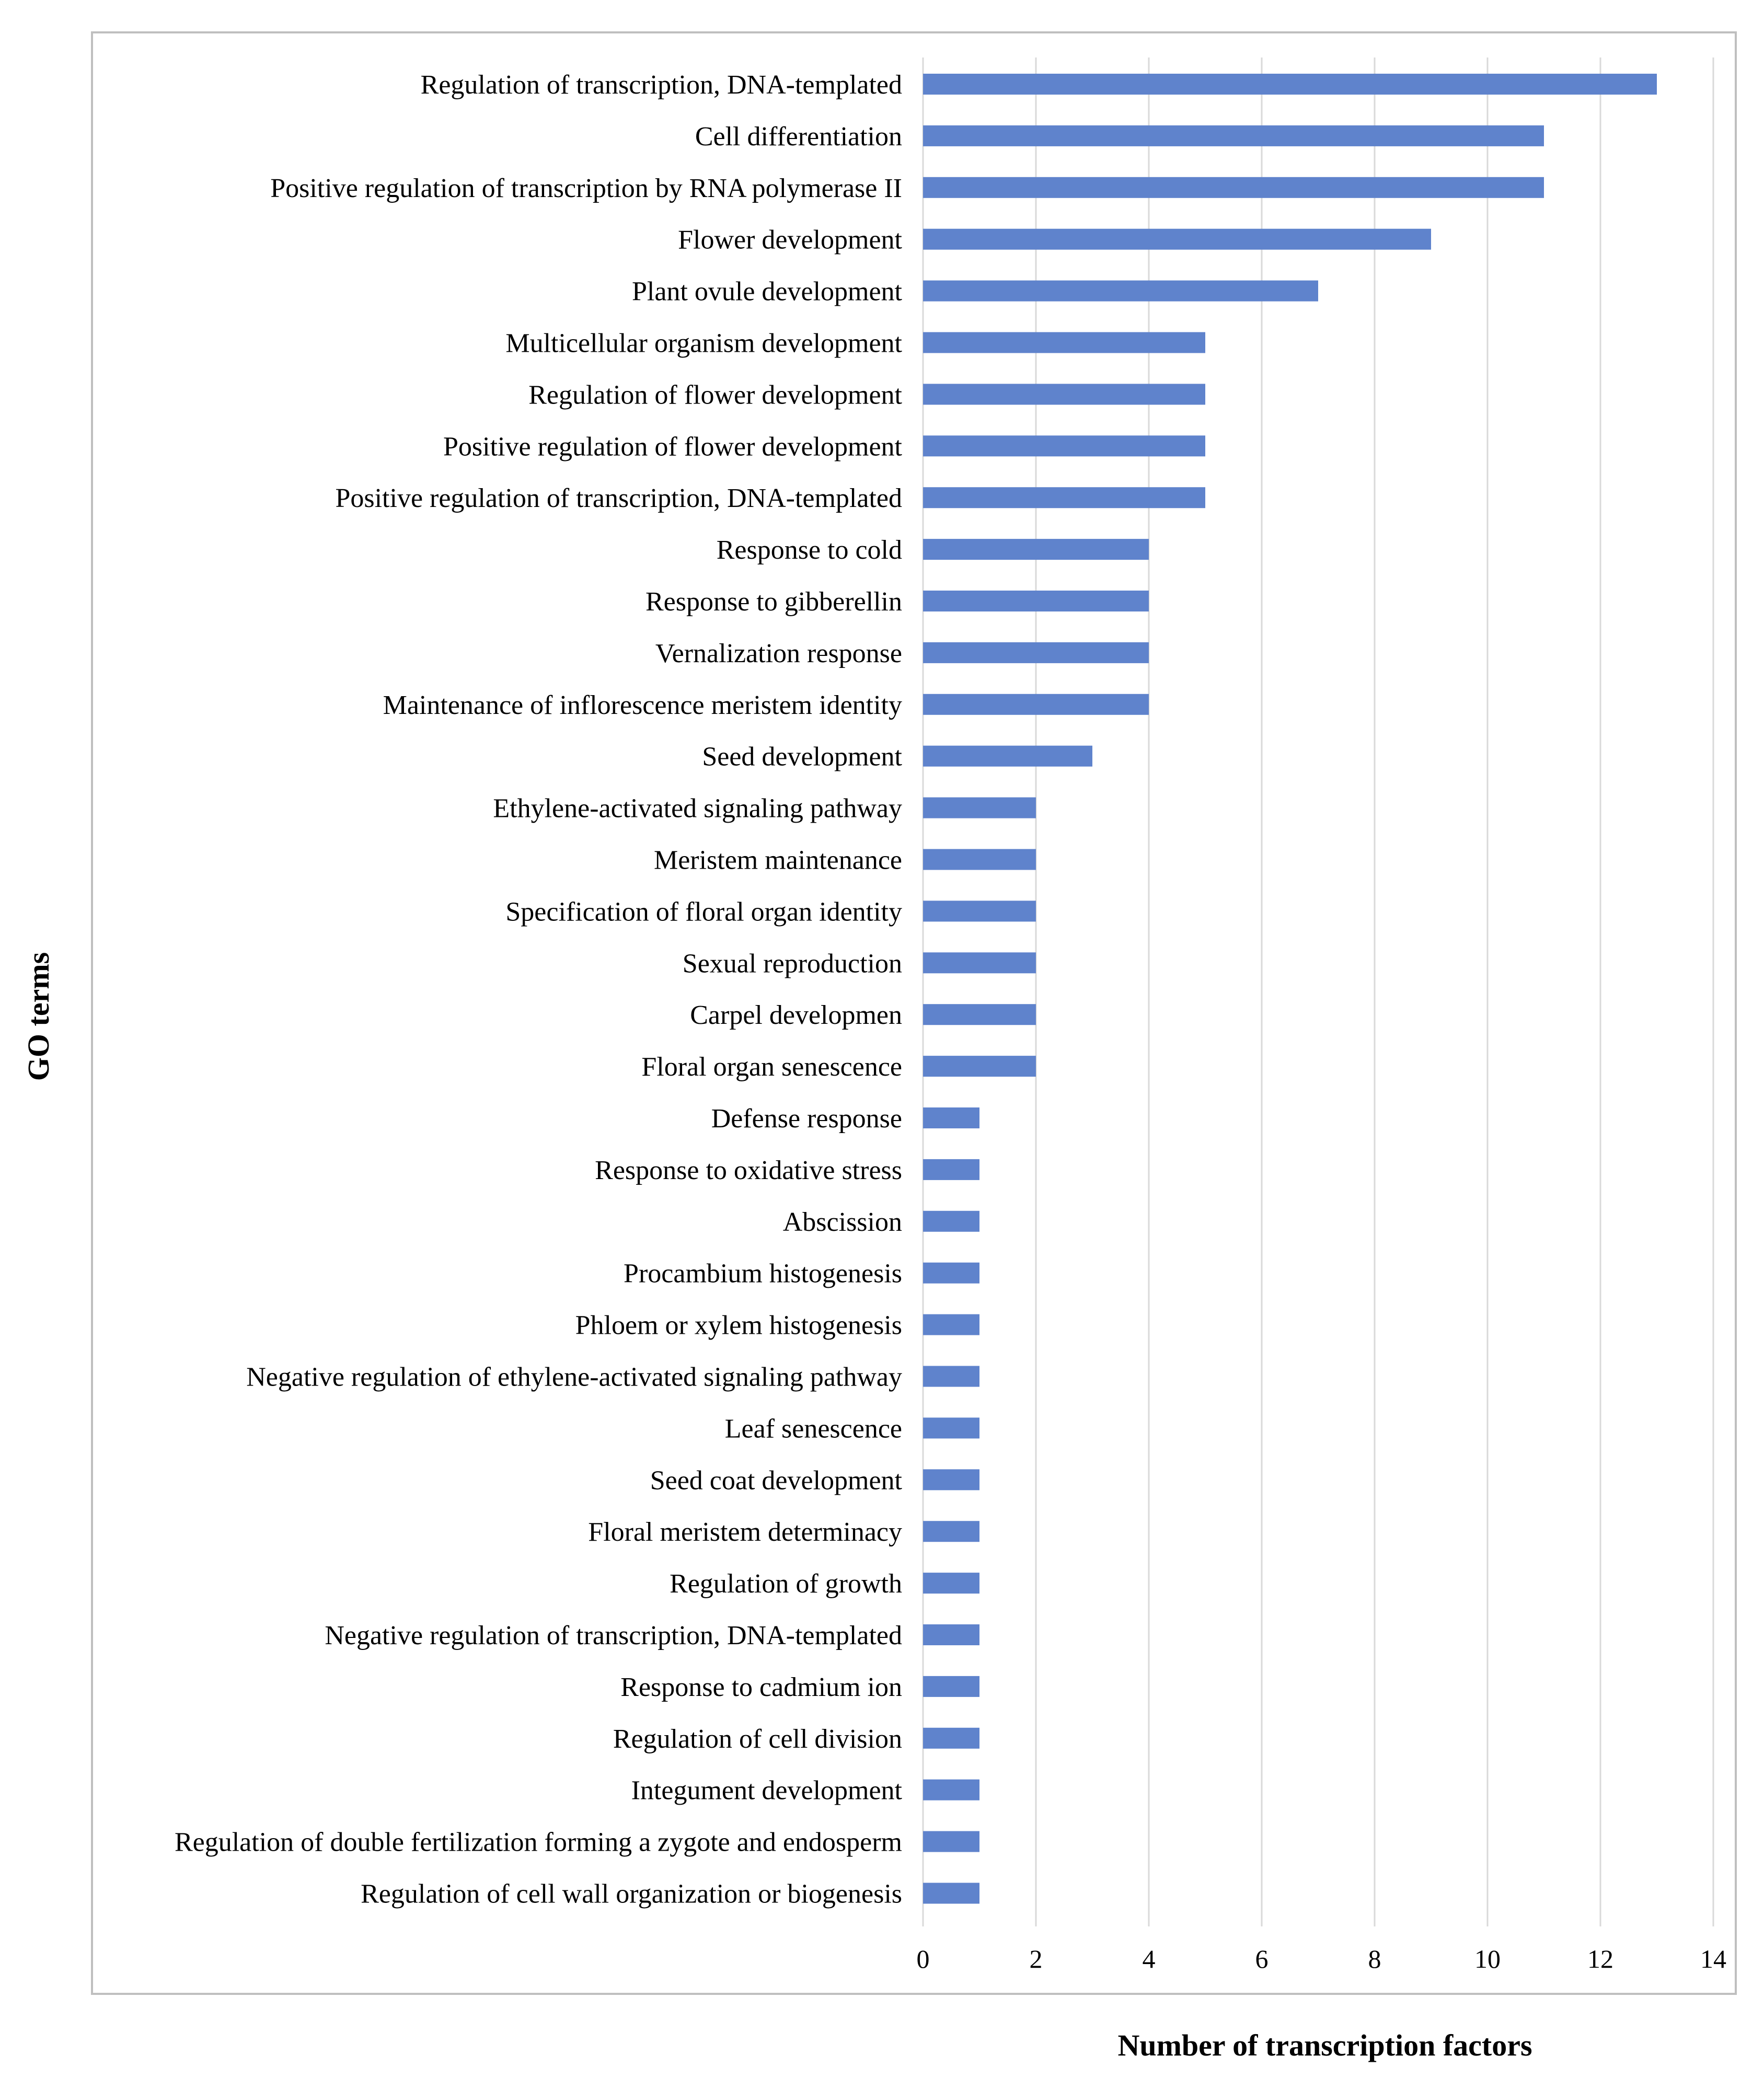  Describe the element at coordinates (763, 1274) in the screenshot. I see `category-label: Procambium histogenesis` at that location.